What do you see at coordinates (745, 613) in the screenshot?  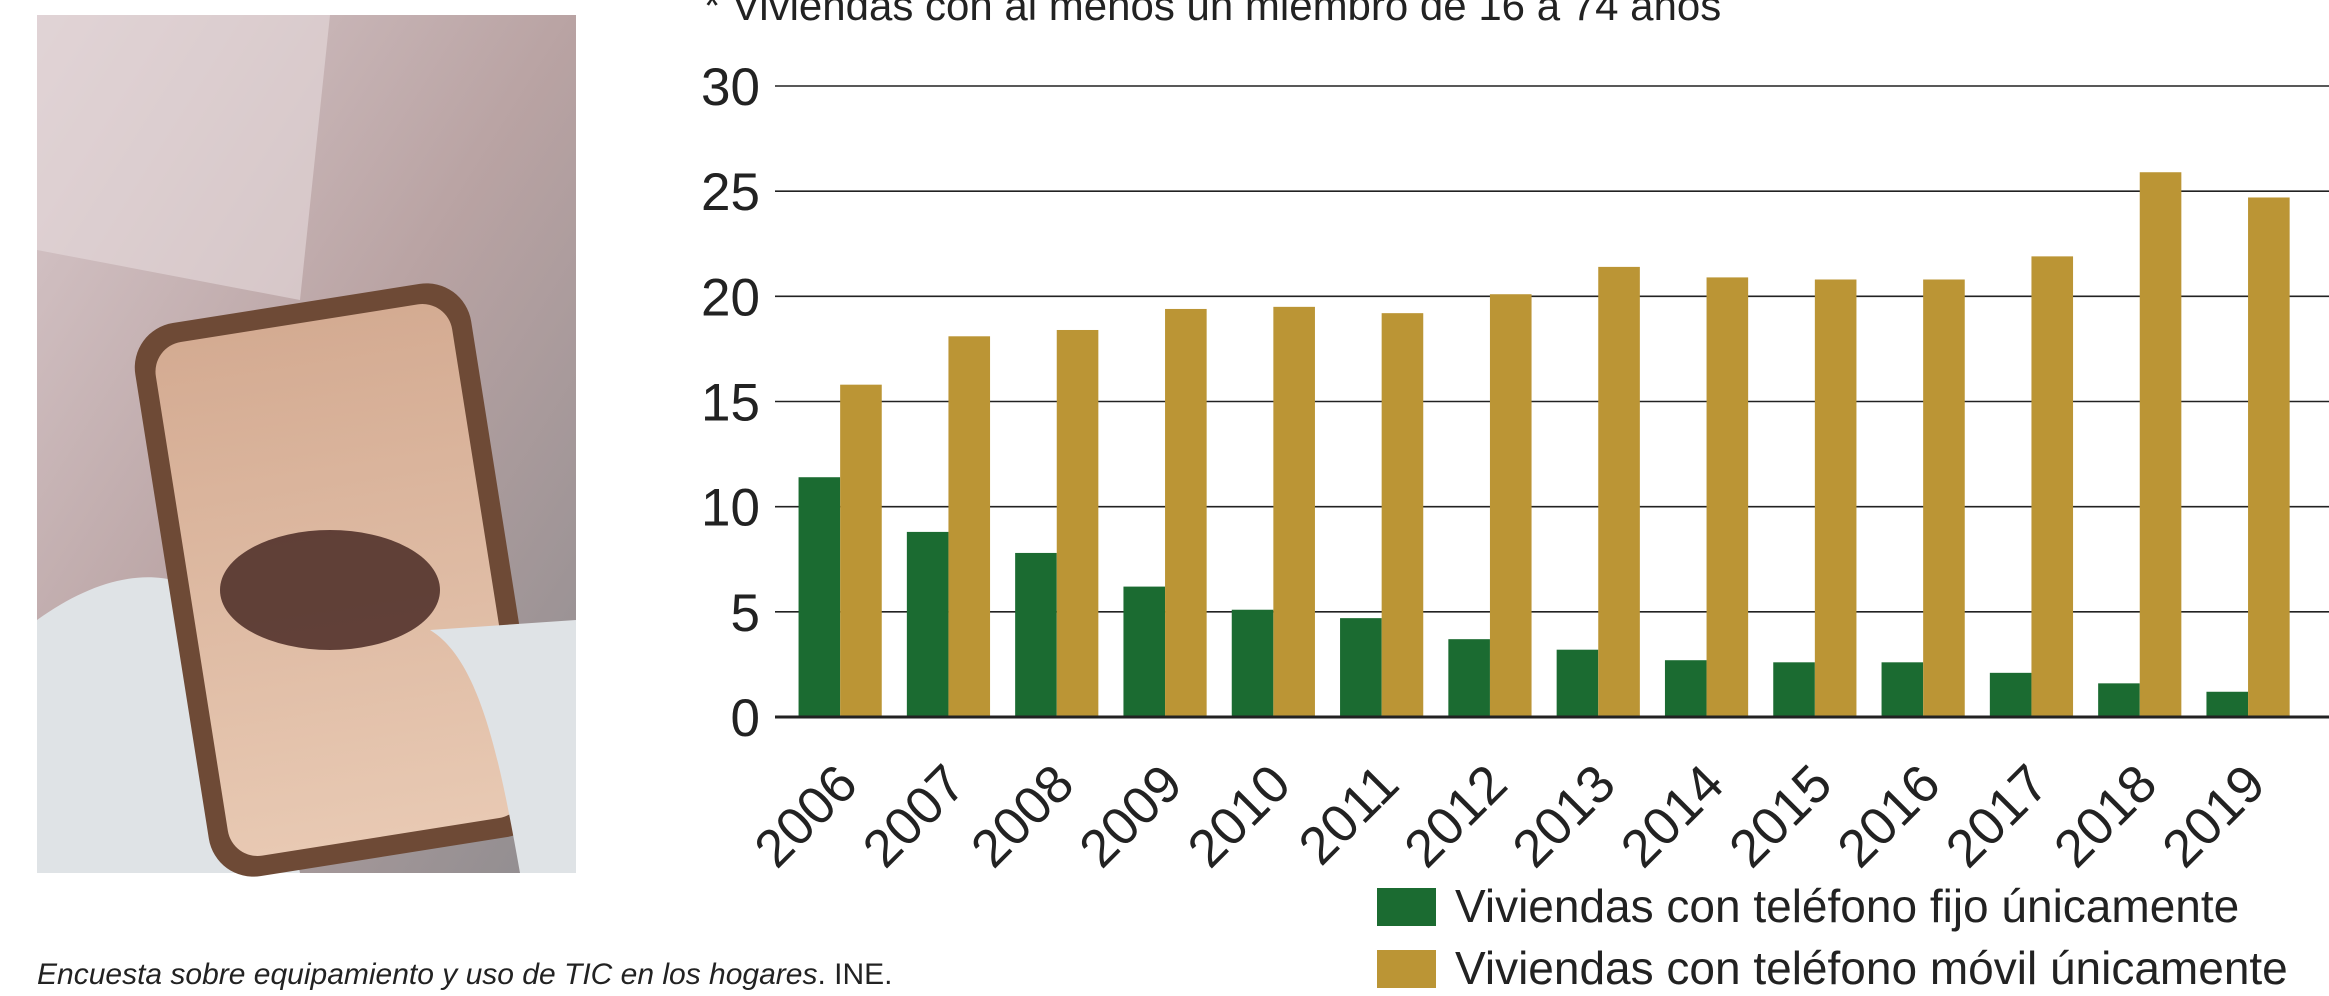 I see `y-tick-label: 5` at bounding box center [745, 613].